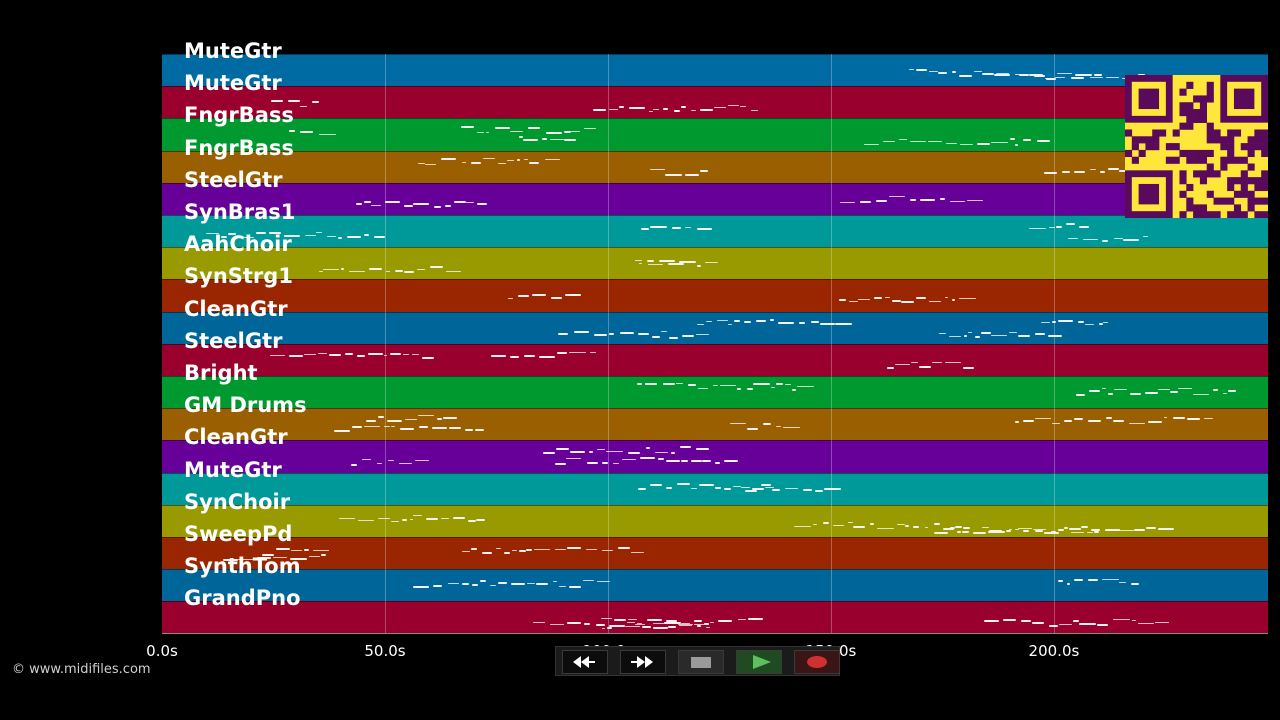 The height and width of the screenshot is (720, 1280). I want to click on rewind-button, so click(585, 662).